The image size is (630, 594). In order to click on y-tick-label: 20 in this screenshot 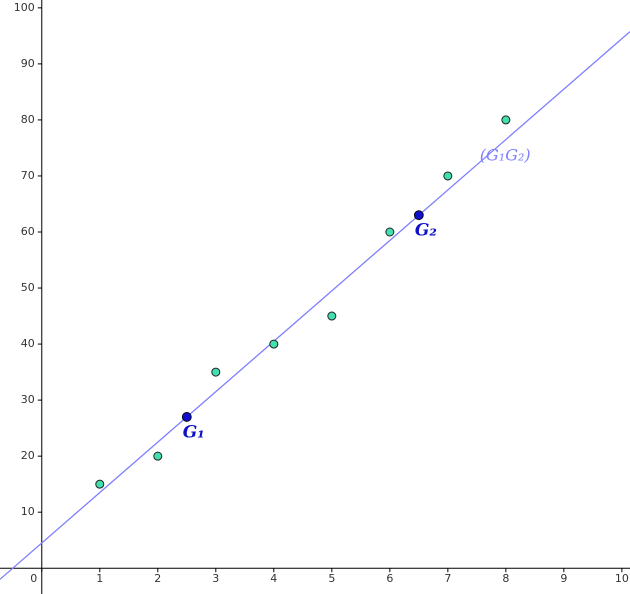, I will do `click(28, 455)`.